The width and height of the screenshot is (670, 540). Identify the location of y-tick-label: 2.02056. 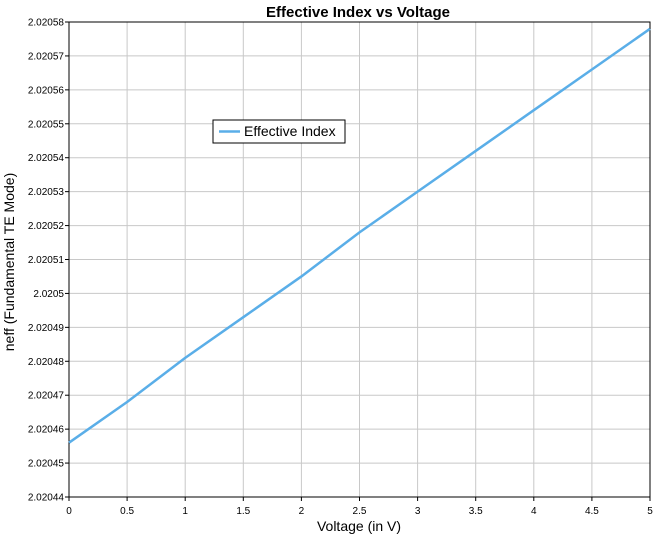
(46, 90).